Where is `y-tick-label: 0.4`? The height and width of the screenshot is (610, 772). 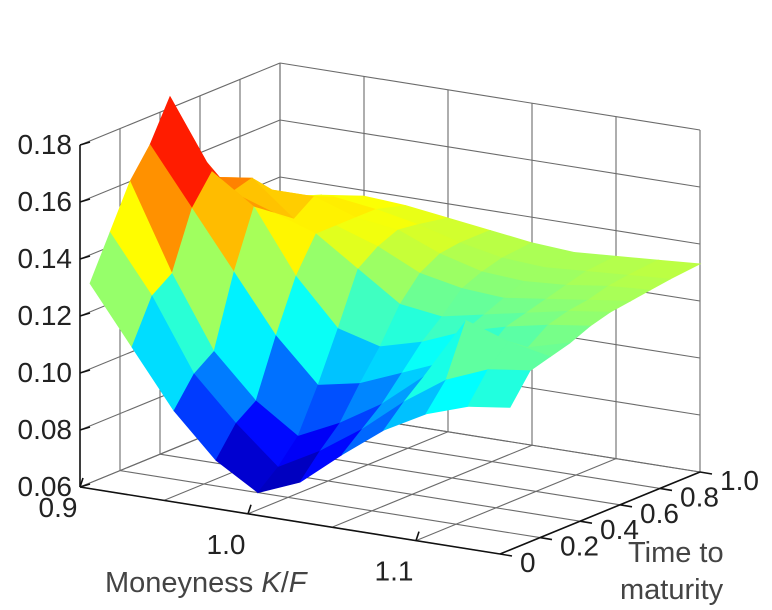
y-tick-label: 0.4 is located at coordinates (619, 529).